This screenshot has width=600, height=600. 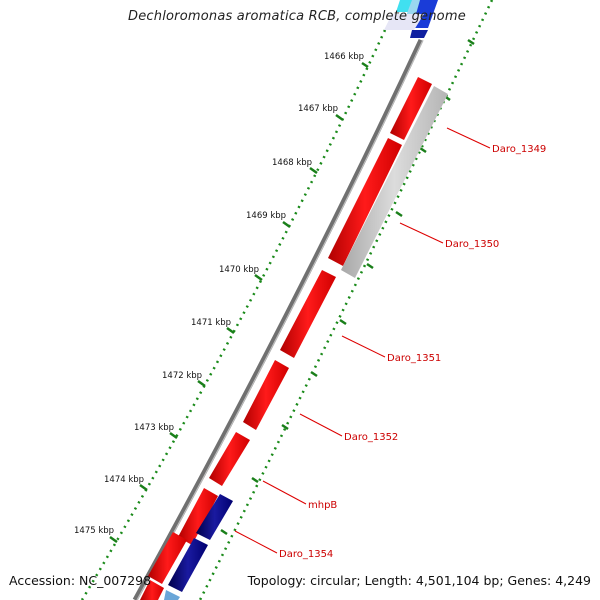 I want to click on ruler-label: 1467 kbp, so click(x=318, y=109).